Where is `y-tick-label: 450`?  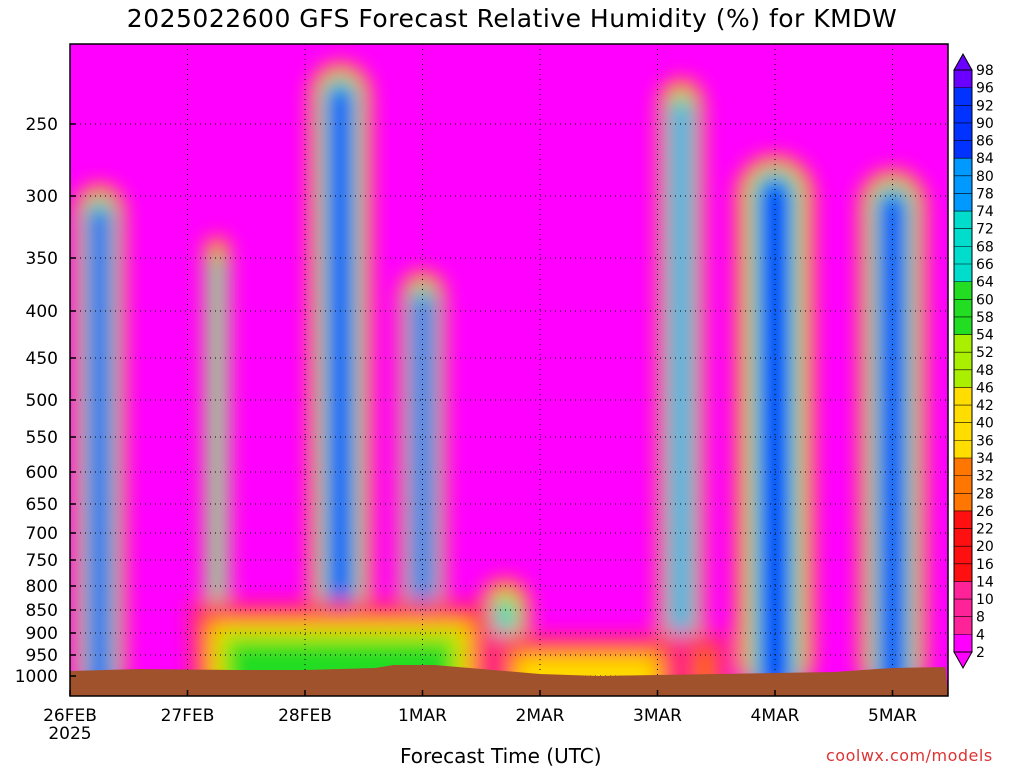 y-tick-label: 450 is located at coordinates (42, 359).